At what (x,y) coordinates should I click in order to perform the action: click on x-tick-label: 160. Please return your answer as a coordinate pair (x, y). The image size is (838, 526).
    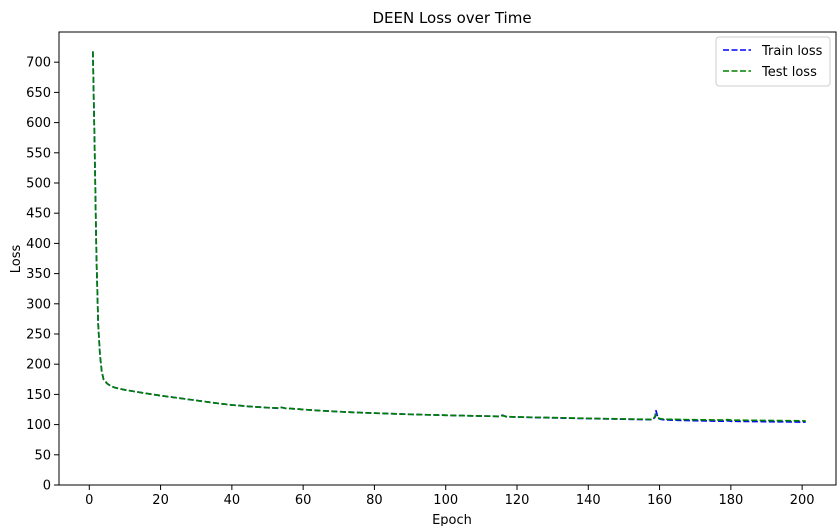
    Looking at the image, I should click on (659, 500).